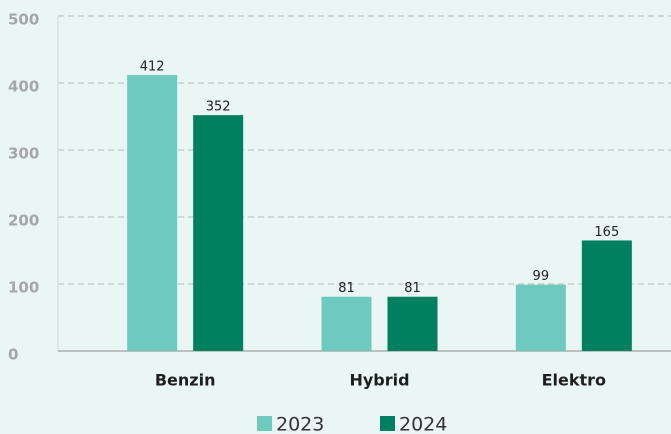 The image size is (671, 434). What do you see at coordinates (23, 288) in the screenshot?
I see `y-tick-label: 100` at bounding box center [23, 288].